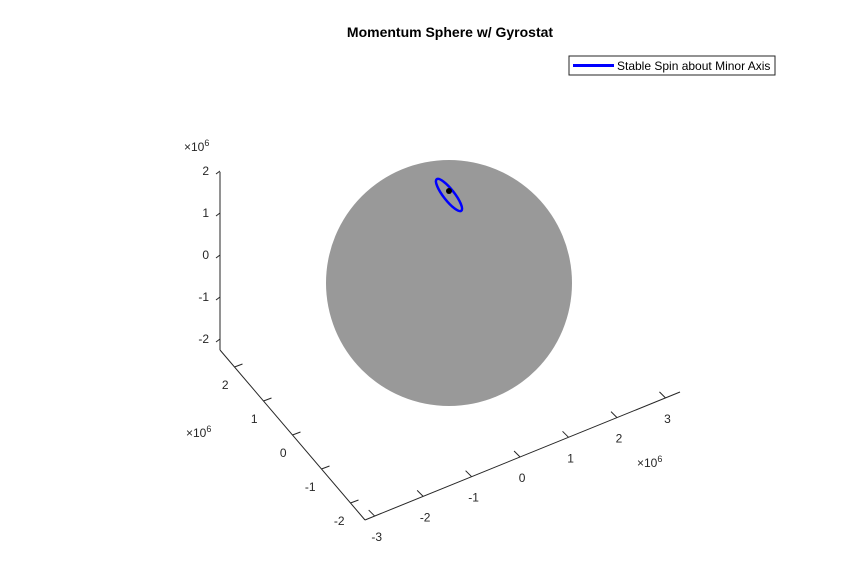 This screenshot has width=868, height=587. Describe the element at coordinates (310, 487) in the screenshot. I see `y-tick-label: -1` at that location.